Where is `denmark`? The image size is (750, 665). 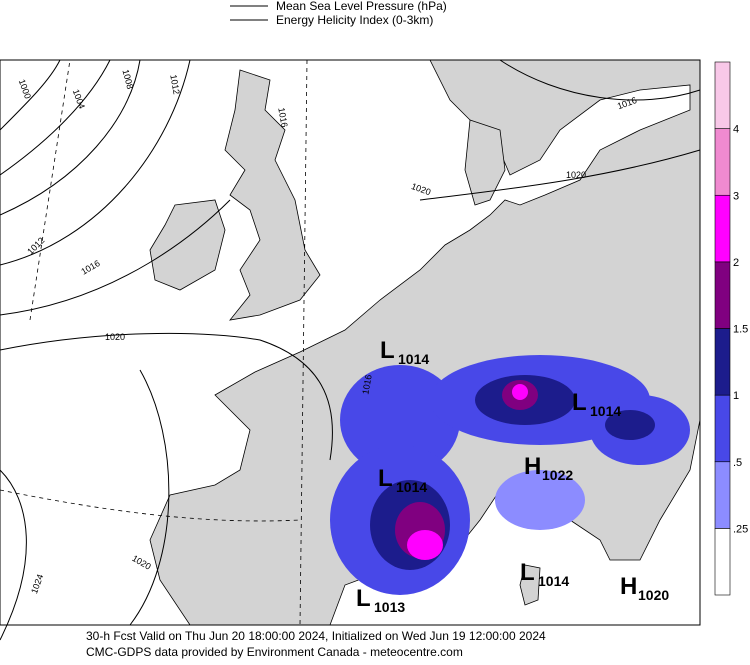
denmark is located at coordinates (485, 162).